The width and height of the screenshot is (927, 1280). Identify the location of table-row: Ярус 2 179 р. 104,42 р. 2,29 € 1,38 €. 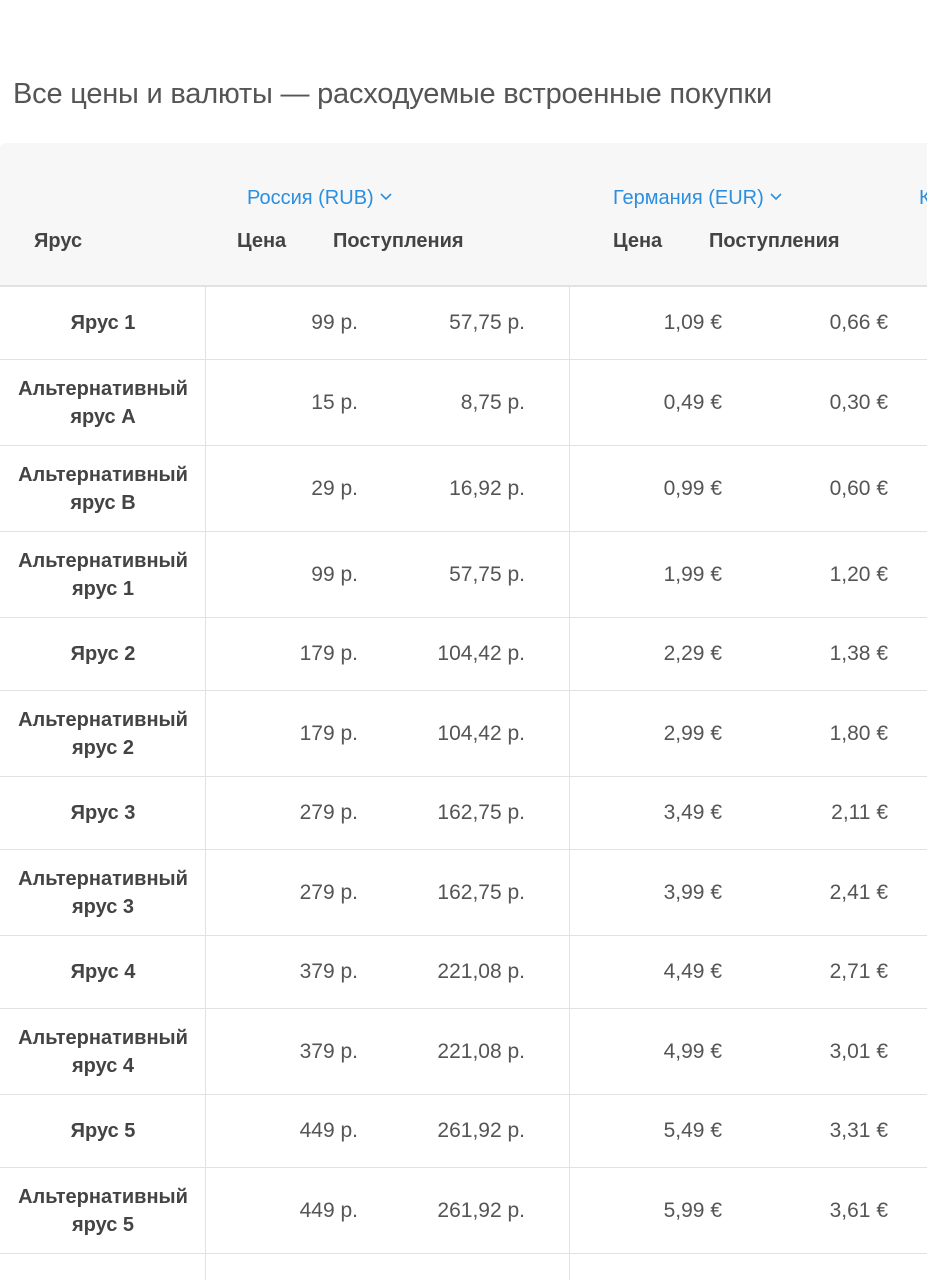
(463, 654).